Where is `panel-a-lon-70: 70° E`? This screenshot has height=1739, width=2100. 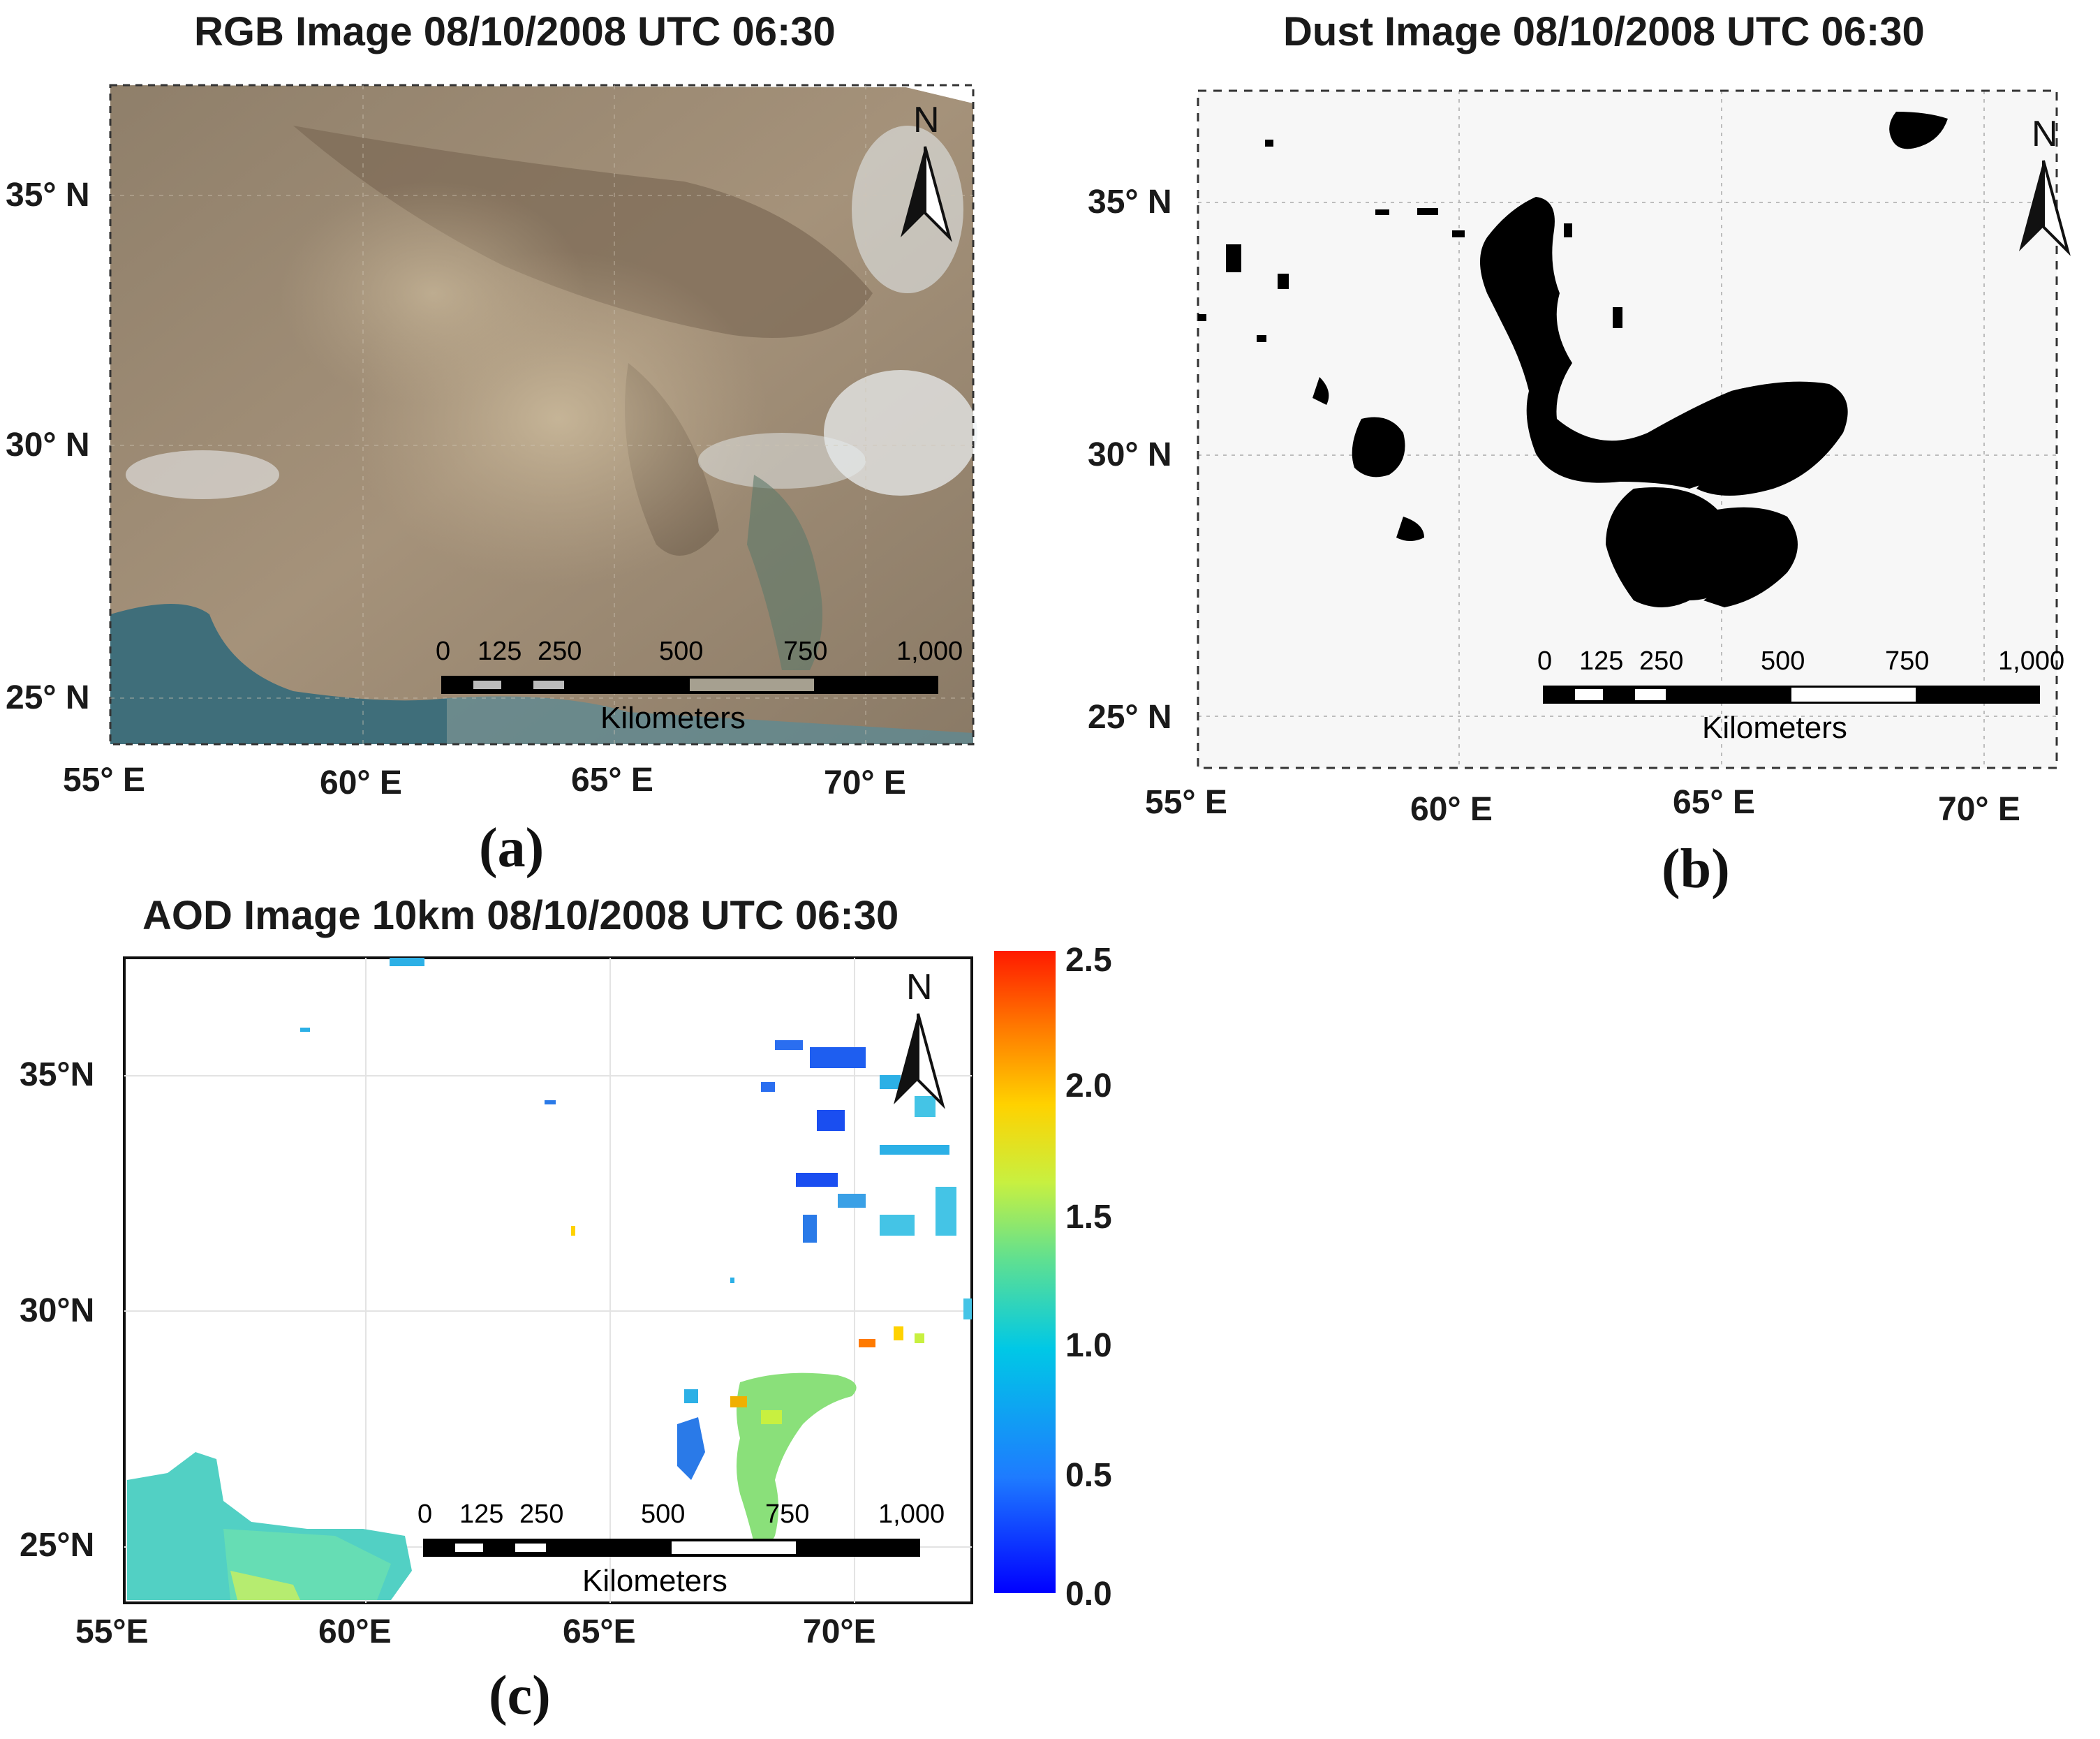 panel-a-lon-70: 70° E is located at coordinates (865, 782).